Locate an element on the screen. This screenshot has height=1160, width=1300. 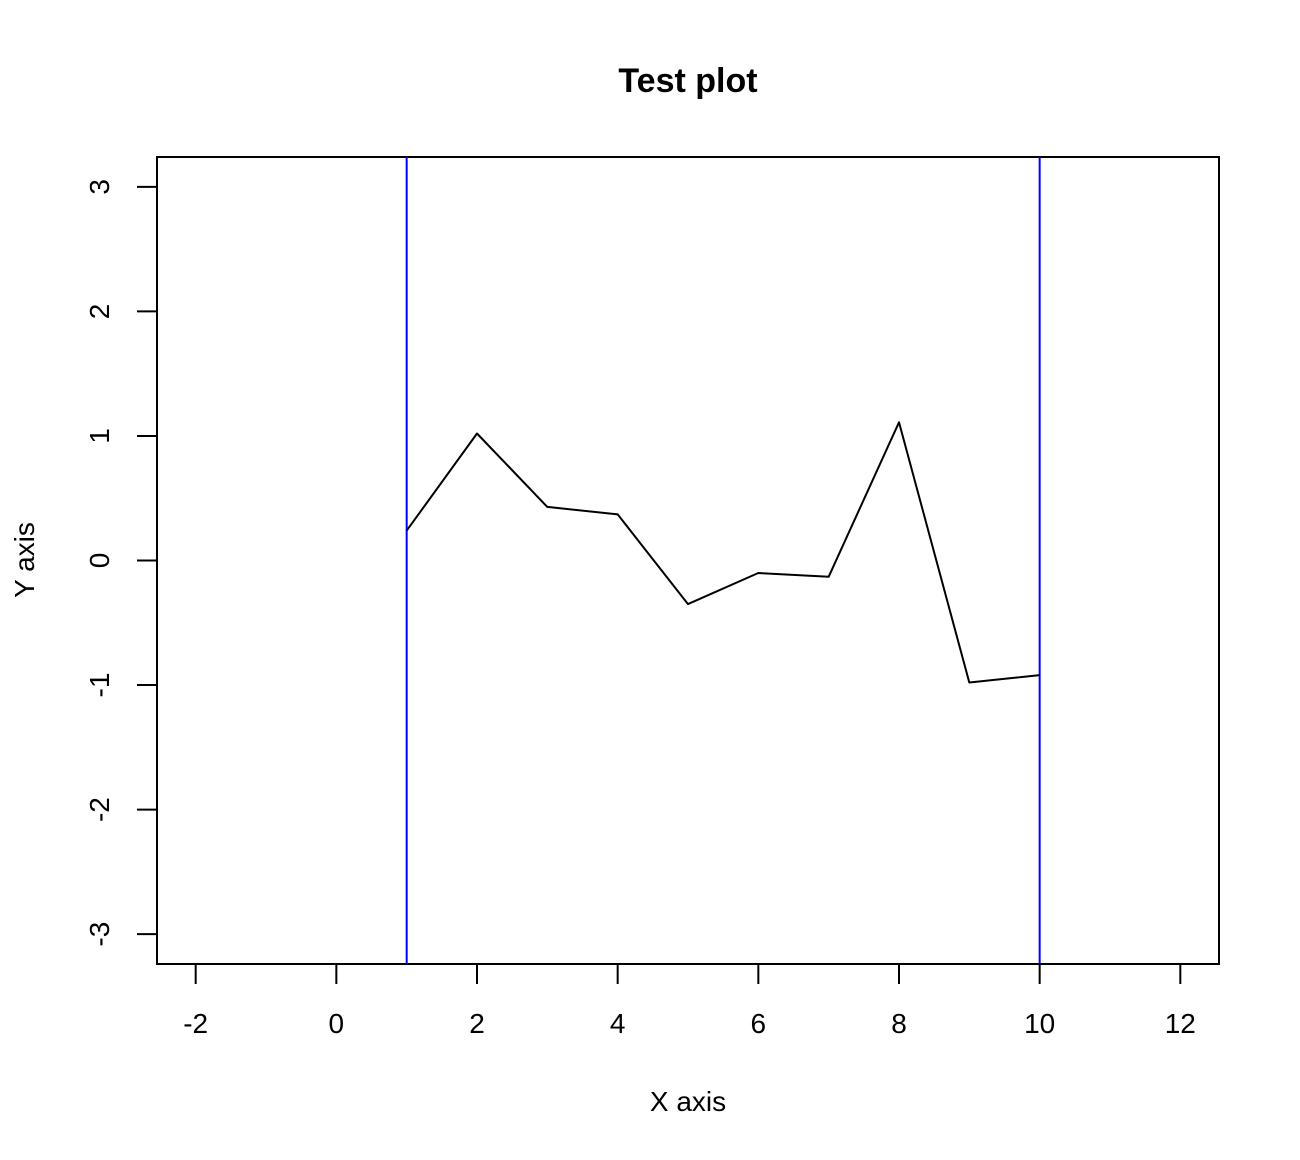
x-tick-label: 12 is located at coordinates (1180, 1023).